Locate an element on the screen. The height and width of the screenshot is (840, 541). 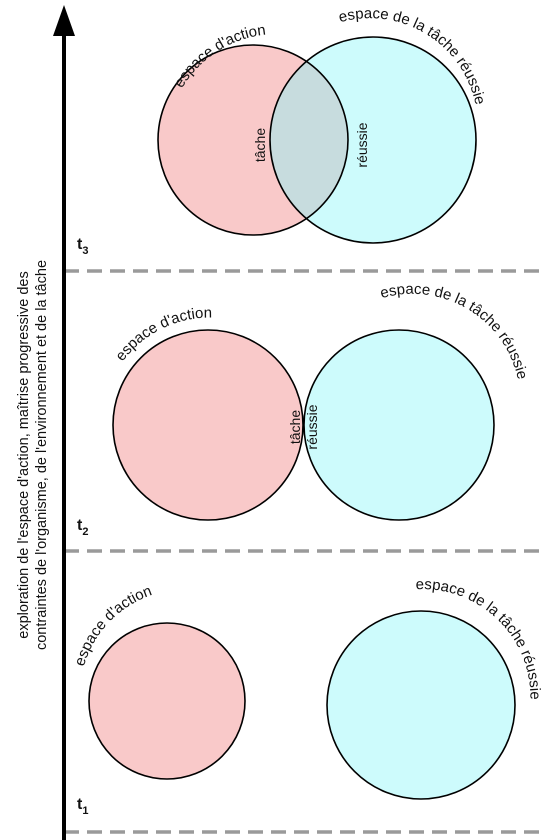
action-space-outline-t2 is located at coordinates (208, 425).